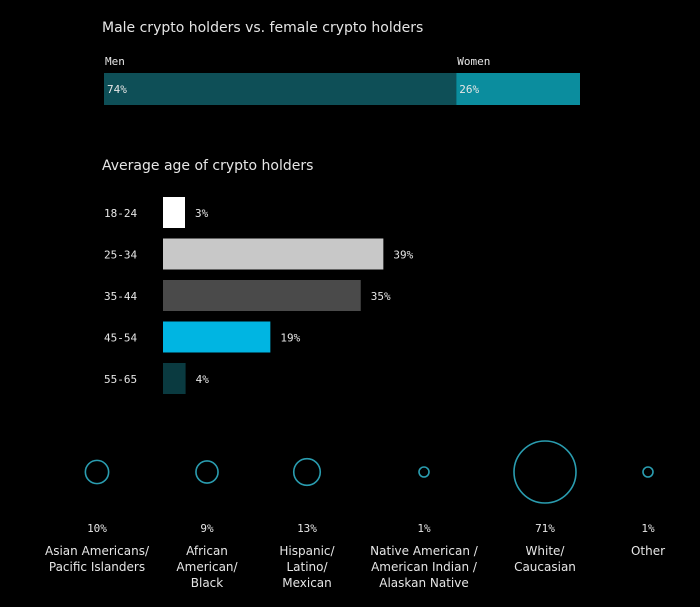 The image size is (700, 607). I want to click on ethnicity-label: American Indian /, so click(424, 567).